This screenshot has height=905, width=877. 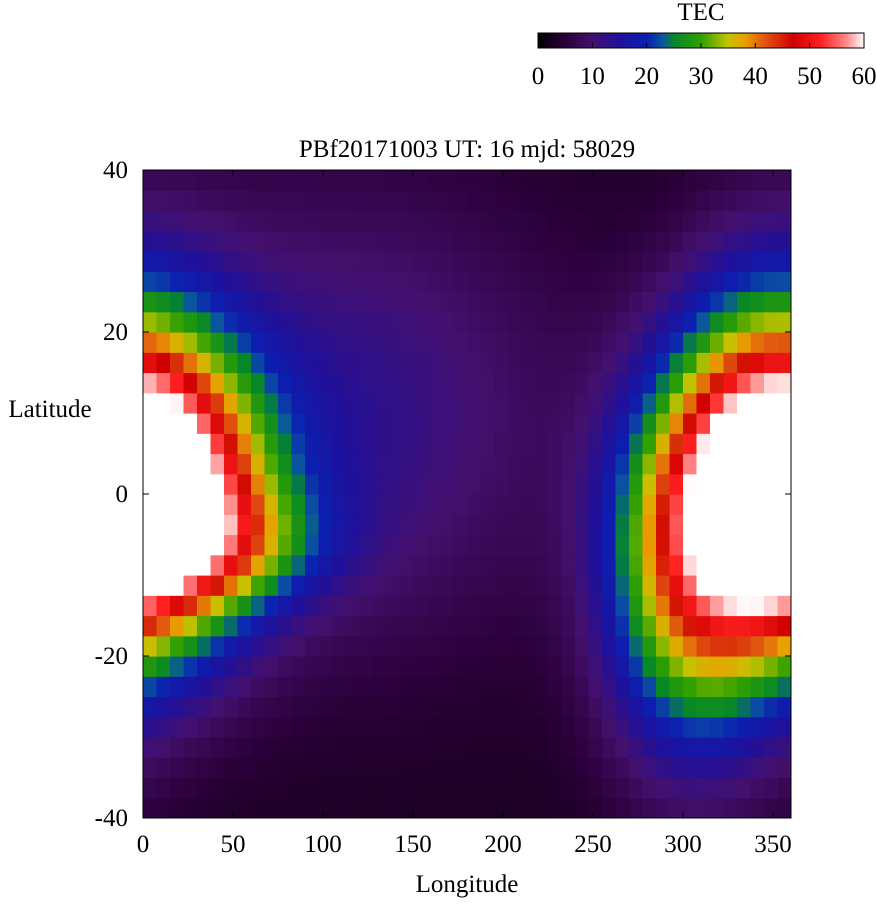 I want to click on x-tick-label: 250, so click(x=593, y=844).